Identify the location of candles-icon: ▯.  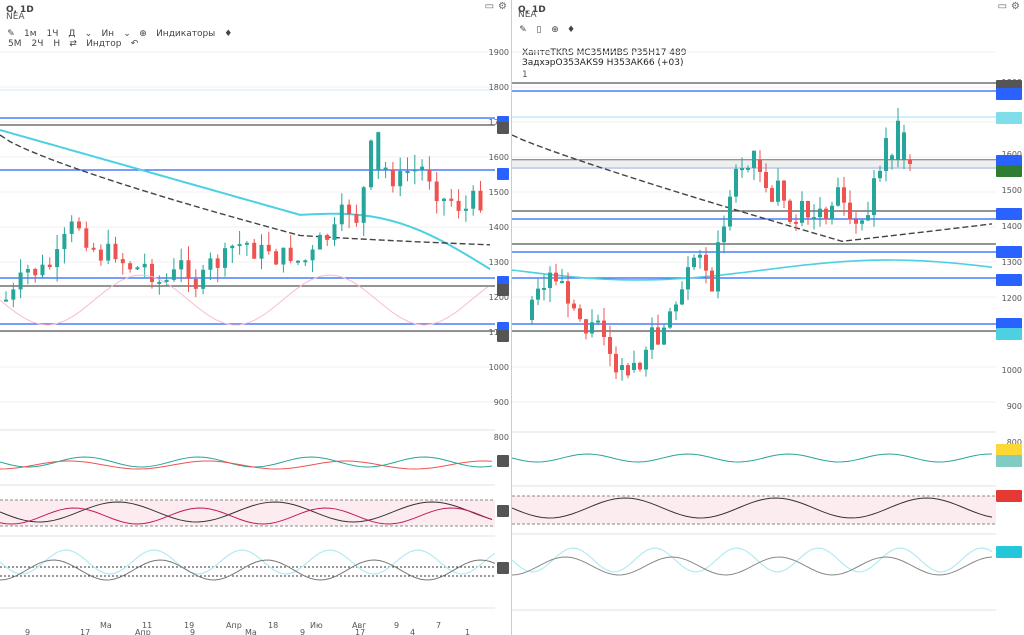
(539, 30).